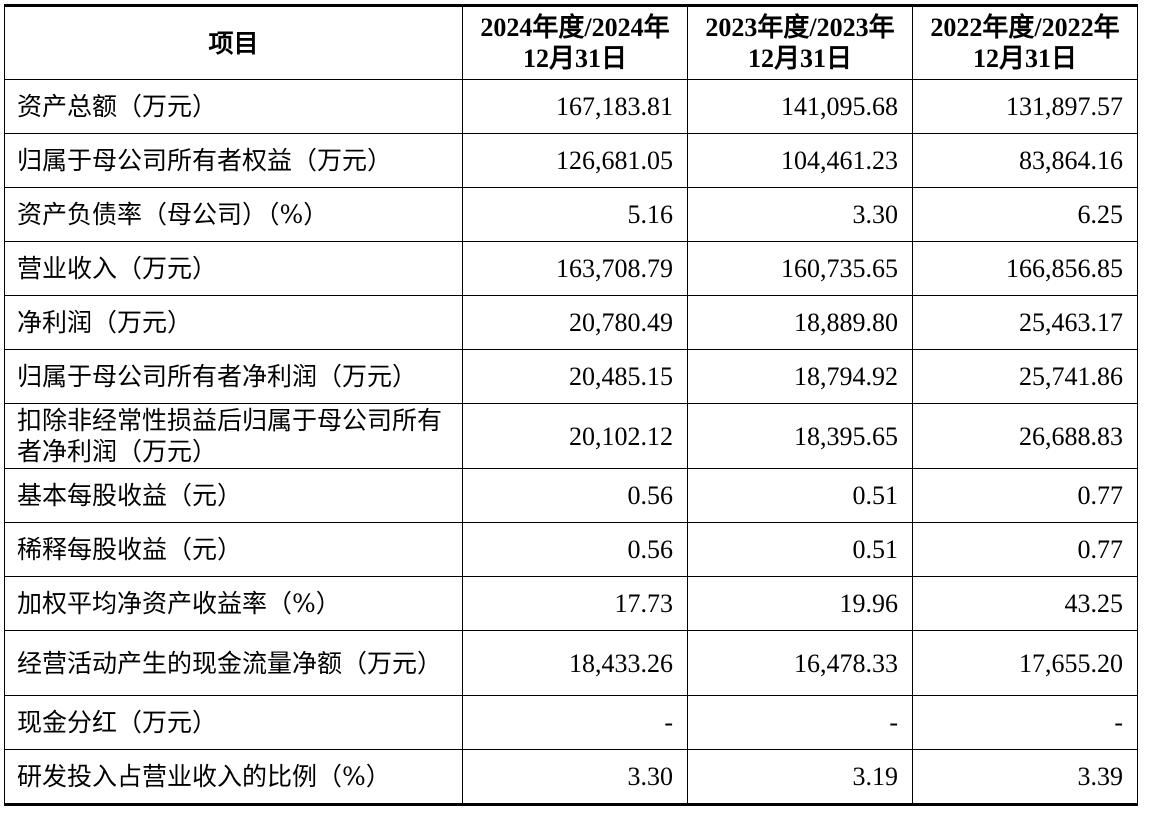 This screenshot has width=1150, height=830. Describe the element at coordinates (233, 160) in the screenshot. I see `row-label: 归属于母公司所有者权益（万元）` at that location.